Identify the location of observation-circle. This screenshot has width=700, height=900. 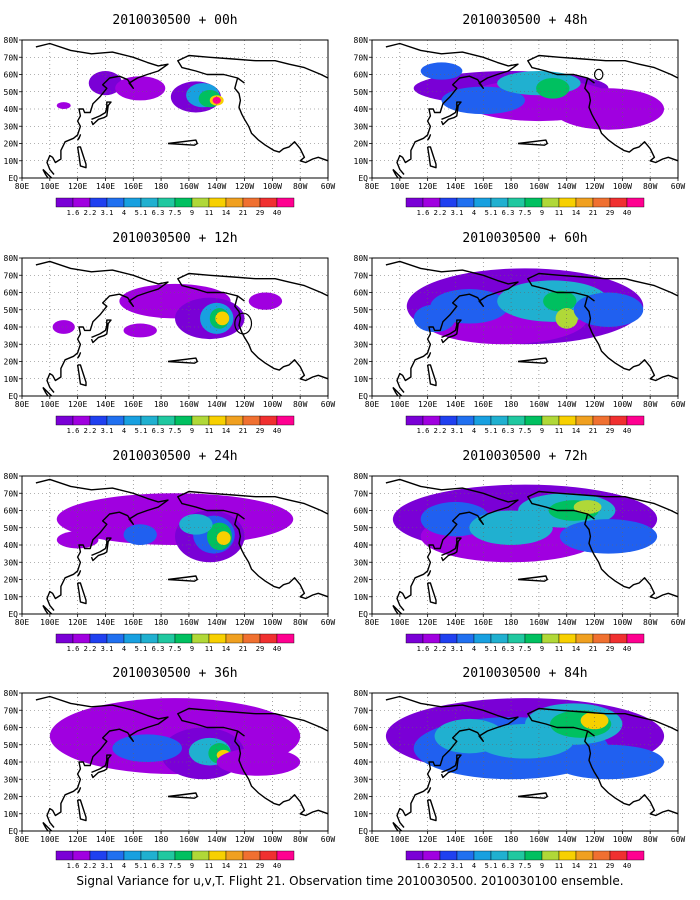
(243, 323).